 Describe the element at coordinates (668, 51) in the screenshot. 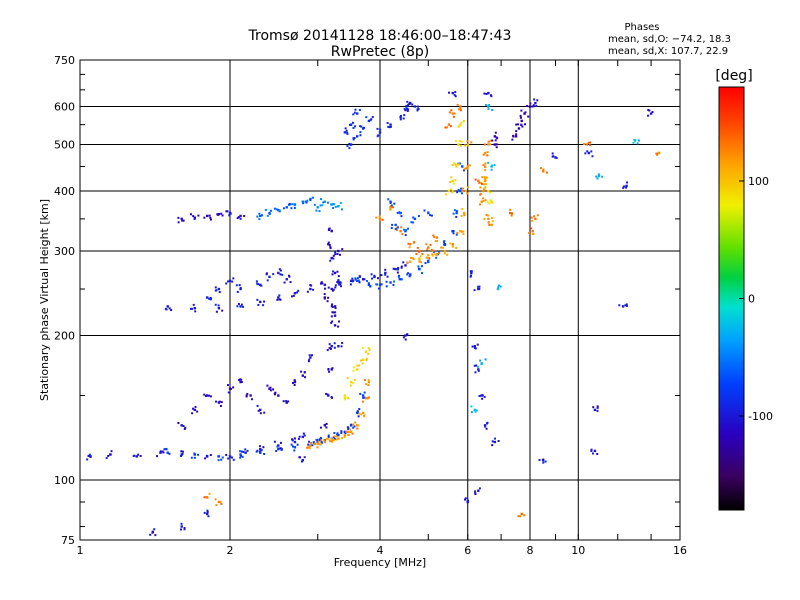

I see `phases-x-stats: mean, sd,X: 107.7, 22.9` at that location.